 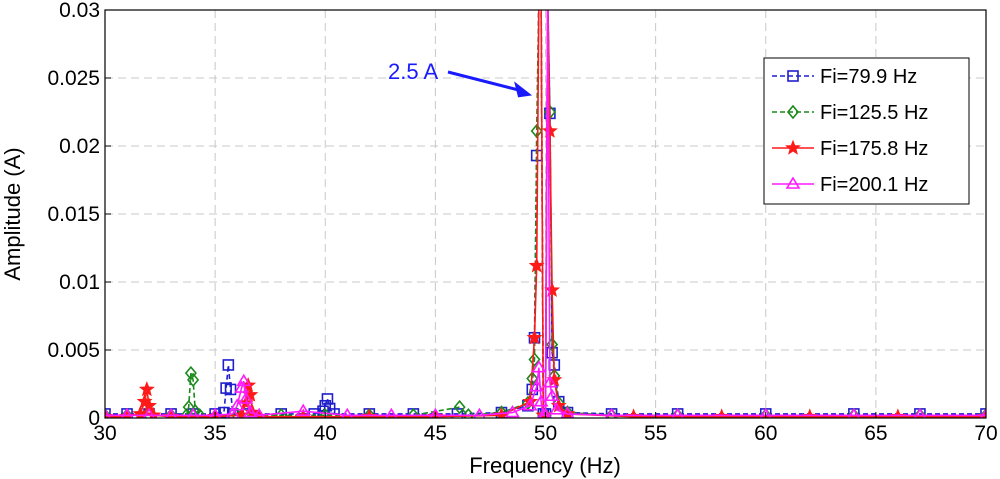 What do you see at coordinates (94, 418) in the screenshot?
I see `y-tick-label: 0` at bounding box center [94, 418].